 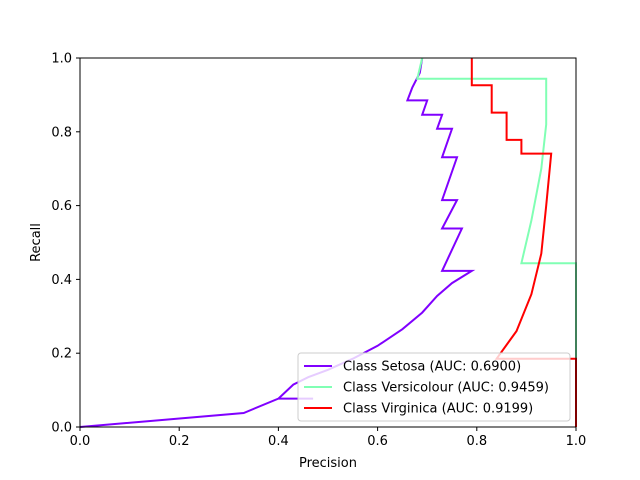 What do you see at coordinates (328, 463) in the screenshot?
I see `x-axis-label: Precision` at bounding box center [328, 463].